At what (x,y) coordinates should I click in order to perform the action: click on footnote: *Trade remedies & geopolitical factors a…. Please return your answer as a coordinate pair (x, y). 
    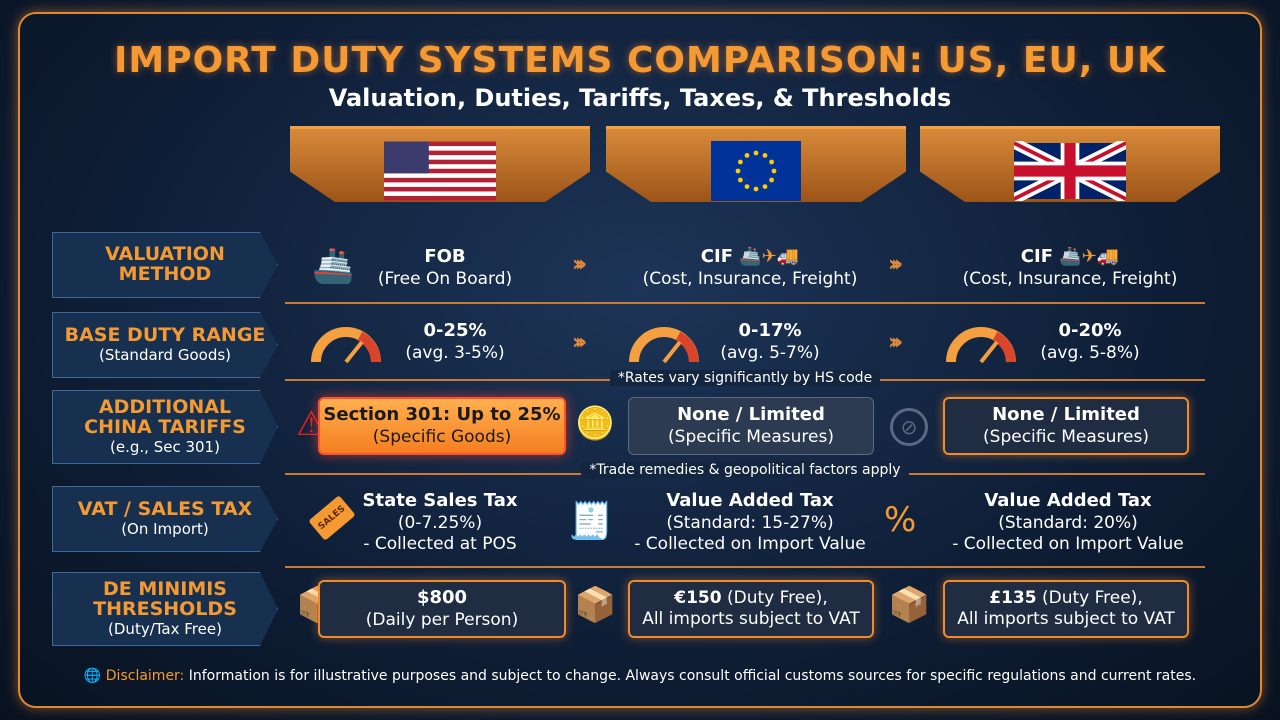
    Looking at the image, I should click on (745, 470).